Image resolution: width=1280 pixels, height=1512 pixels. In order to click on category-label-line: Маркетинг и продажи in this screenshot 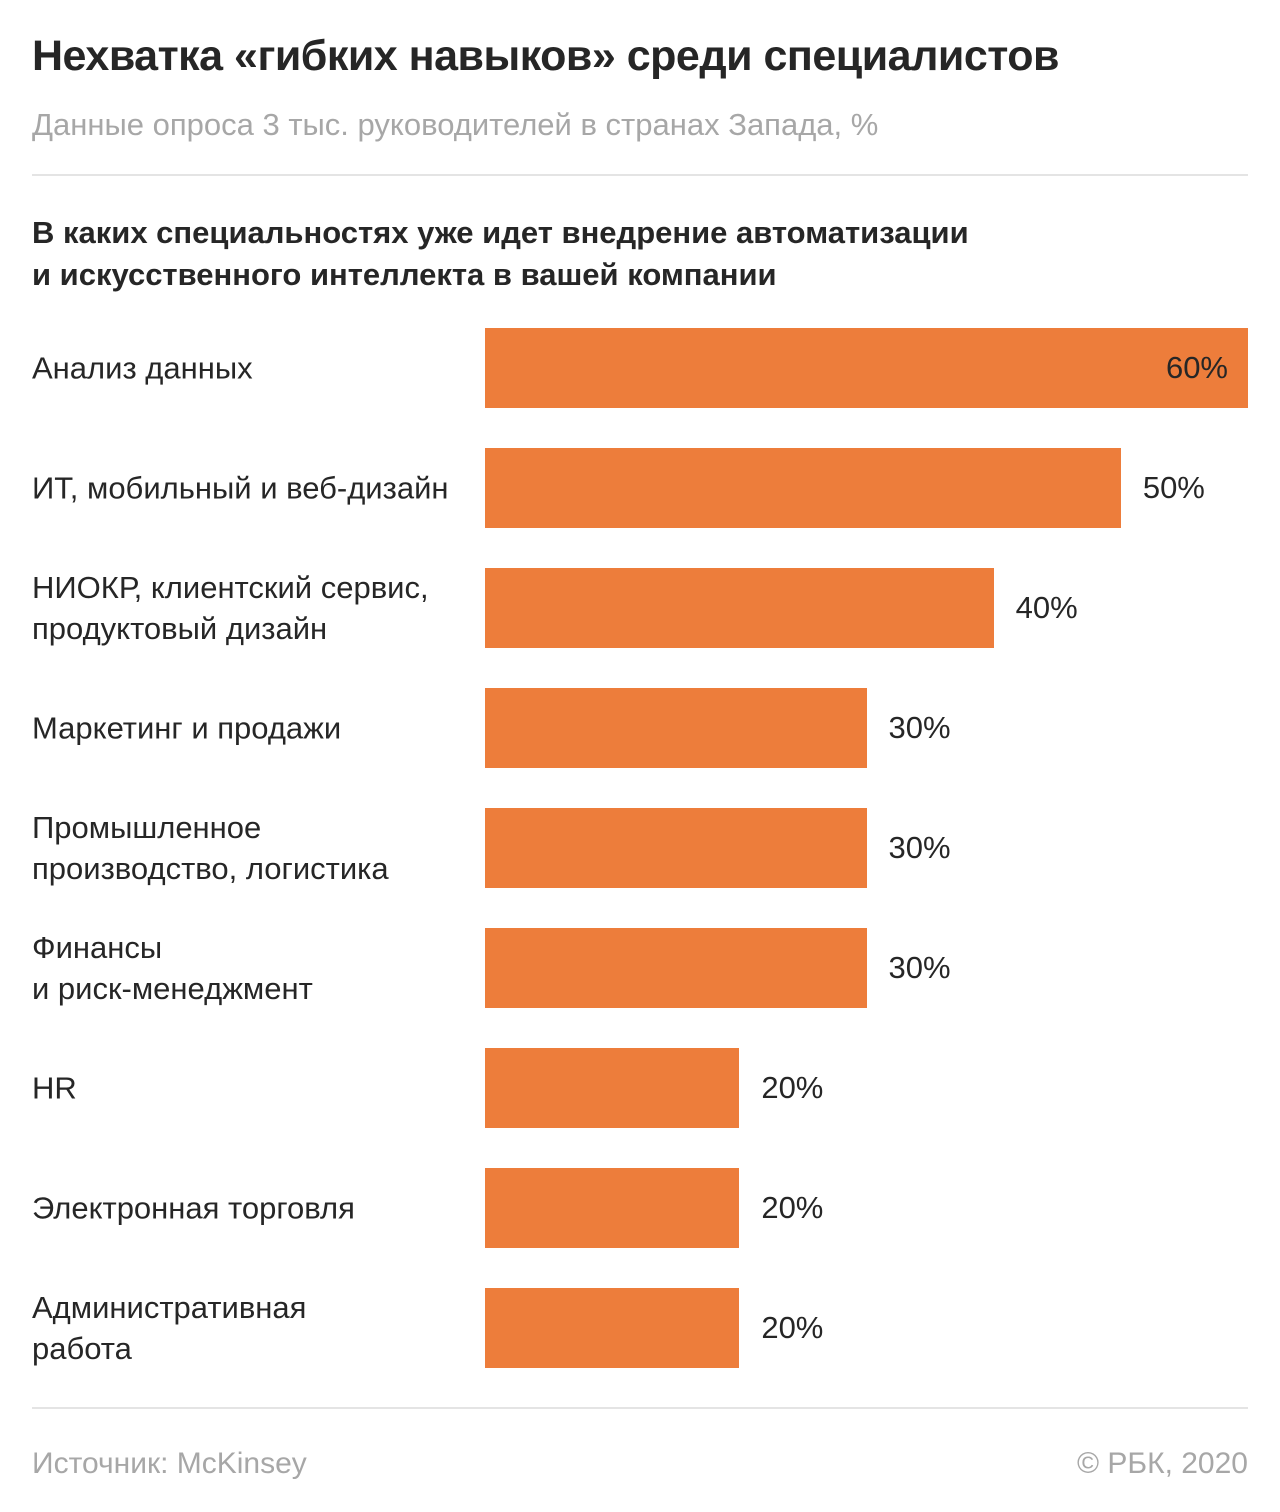, I will do `click(187, 728)`.